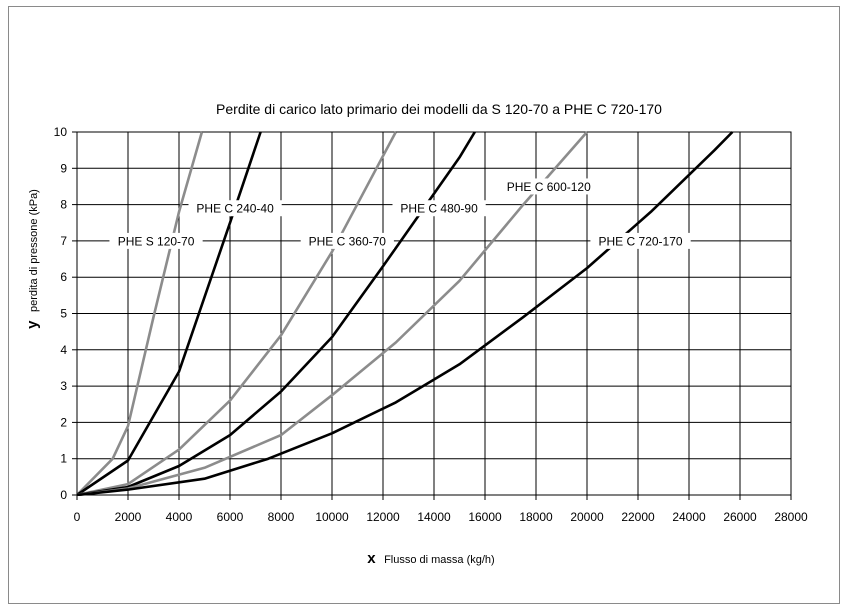 This screenshot has height=615, width=851. What do you see at coordinates (638, 517) in the screenshot?
I see `x-tick-label: 22000` at bounding box center [638, 517].